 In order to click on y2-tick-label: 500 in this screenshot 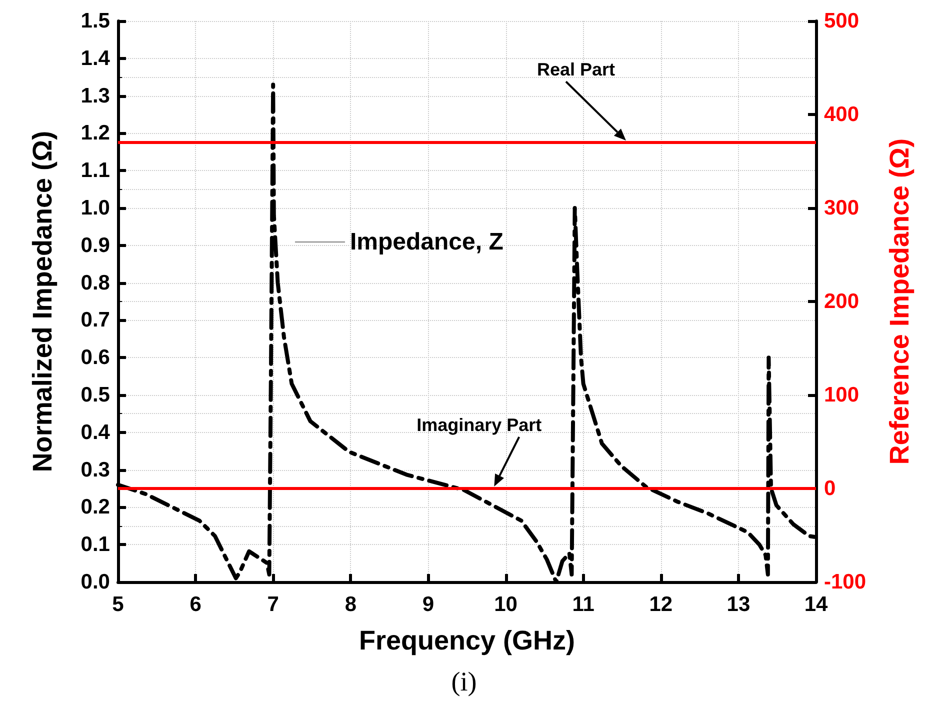, I will do `click(842, 21)`.